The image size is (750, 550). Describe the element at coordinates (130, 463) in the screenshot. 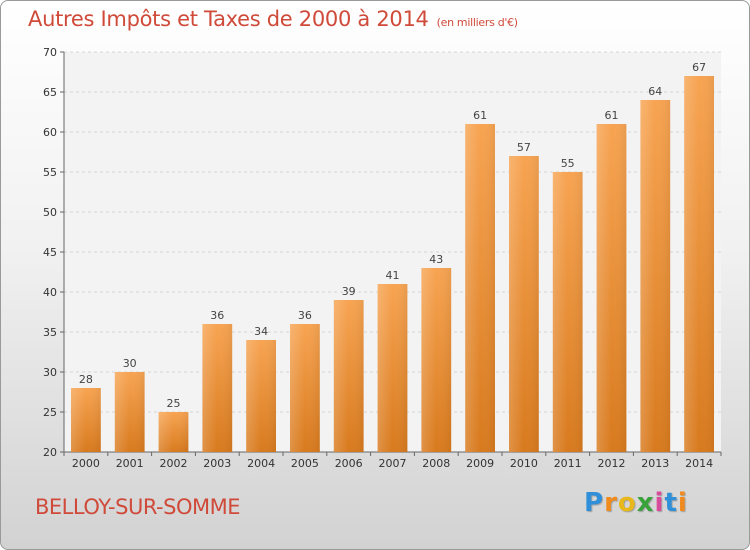

I see `x-tick-label: 2001` at that location.